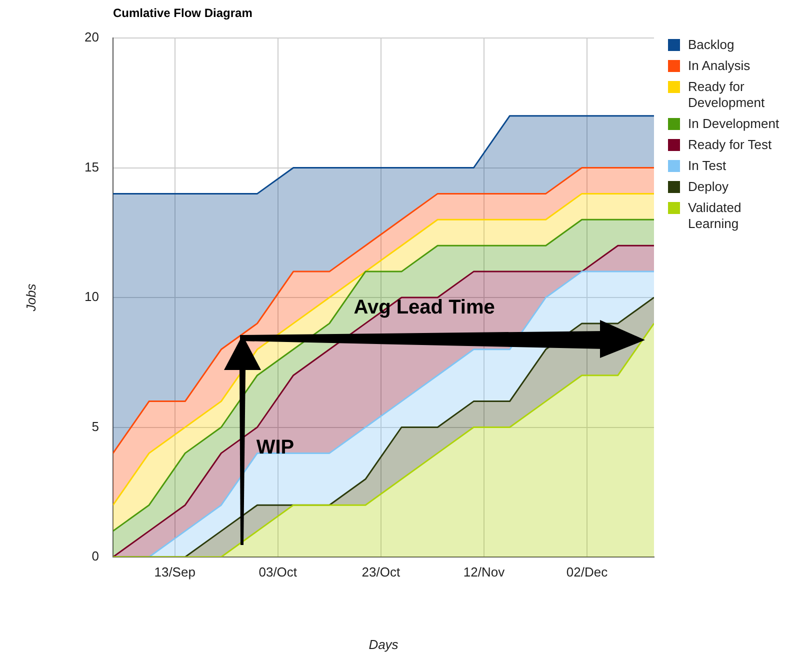 This screenshot has width=792, height=657. I want to click on x-tick-label: 03/Oct, so click(278, 572).